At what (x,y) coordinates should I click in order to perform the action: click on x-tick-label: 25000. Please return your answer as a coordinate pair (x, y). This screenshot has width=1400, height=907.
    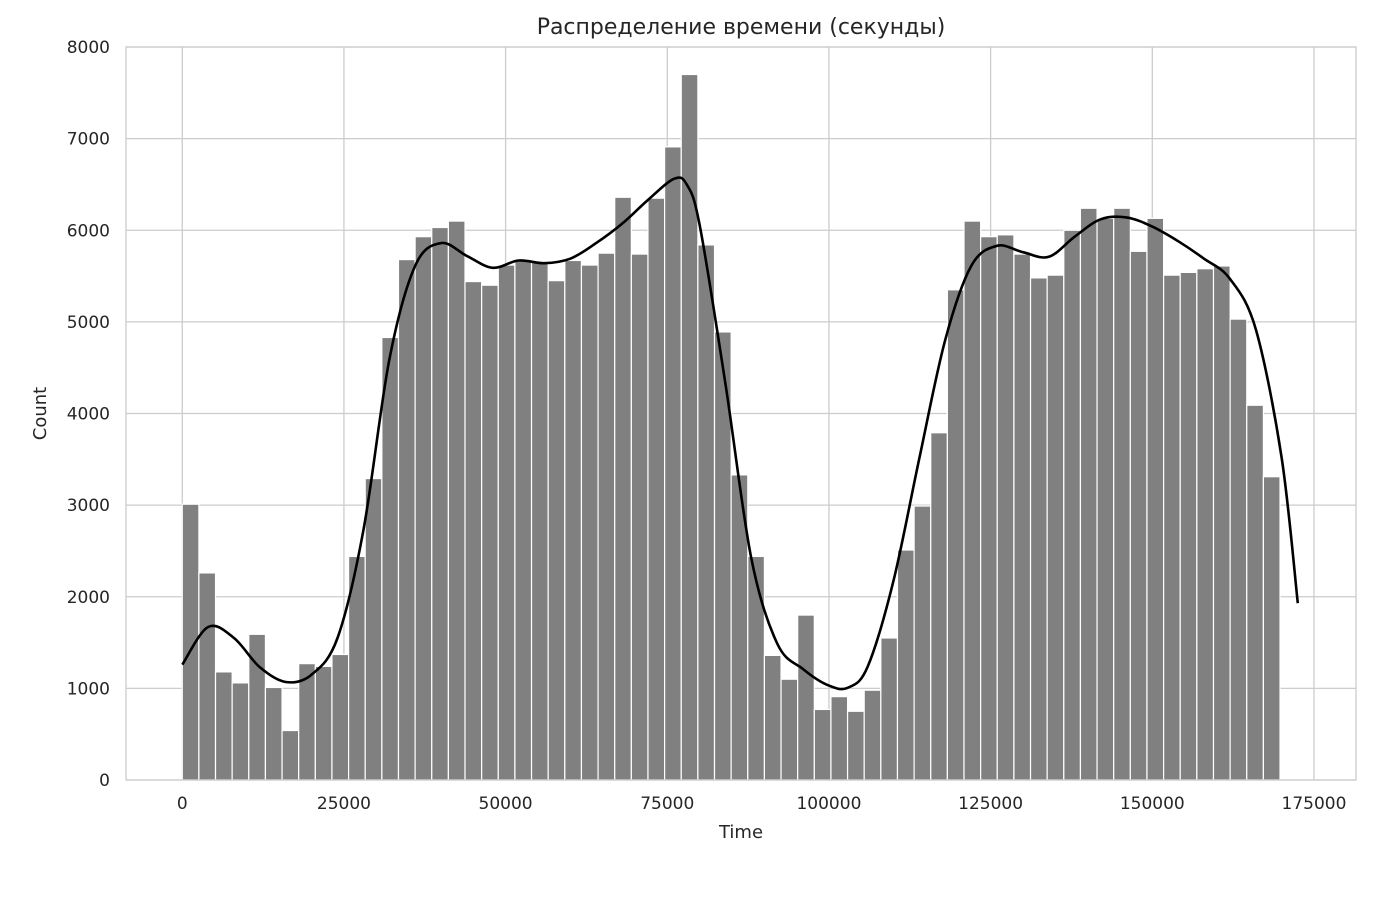
    Looking at the image, I should click on (344, 804).